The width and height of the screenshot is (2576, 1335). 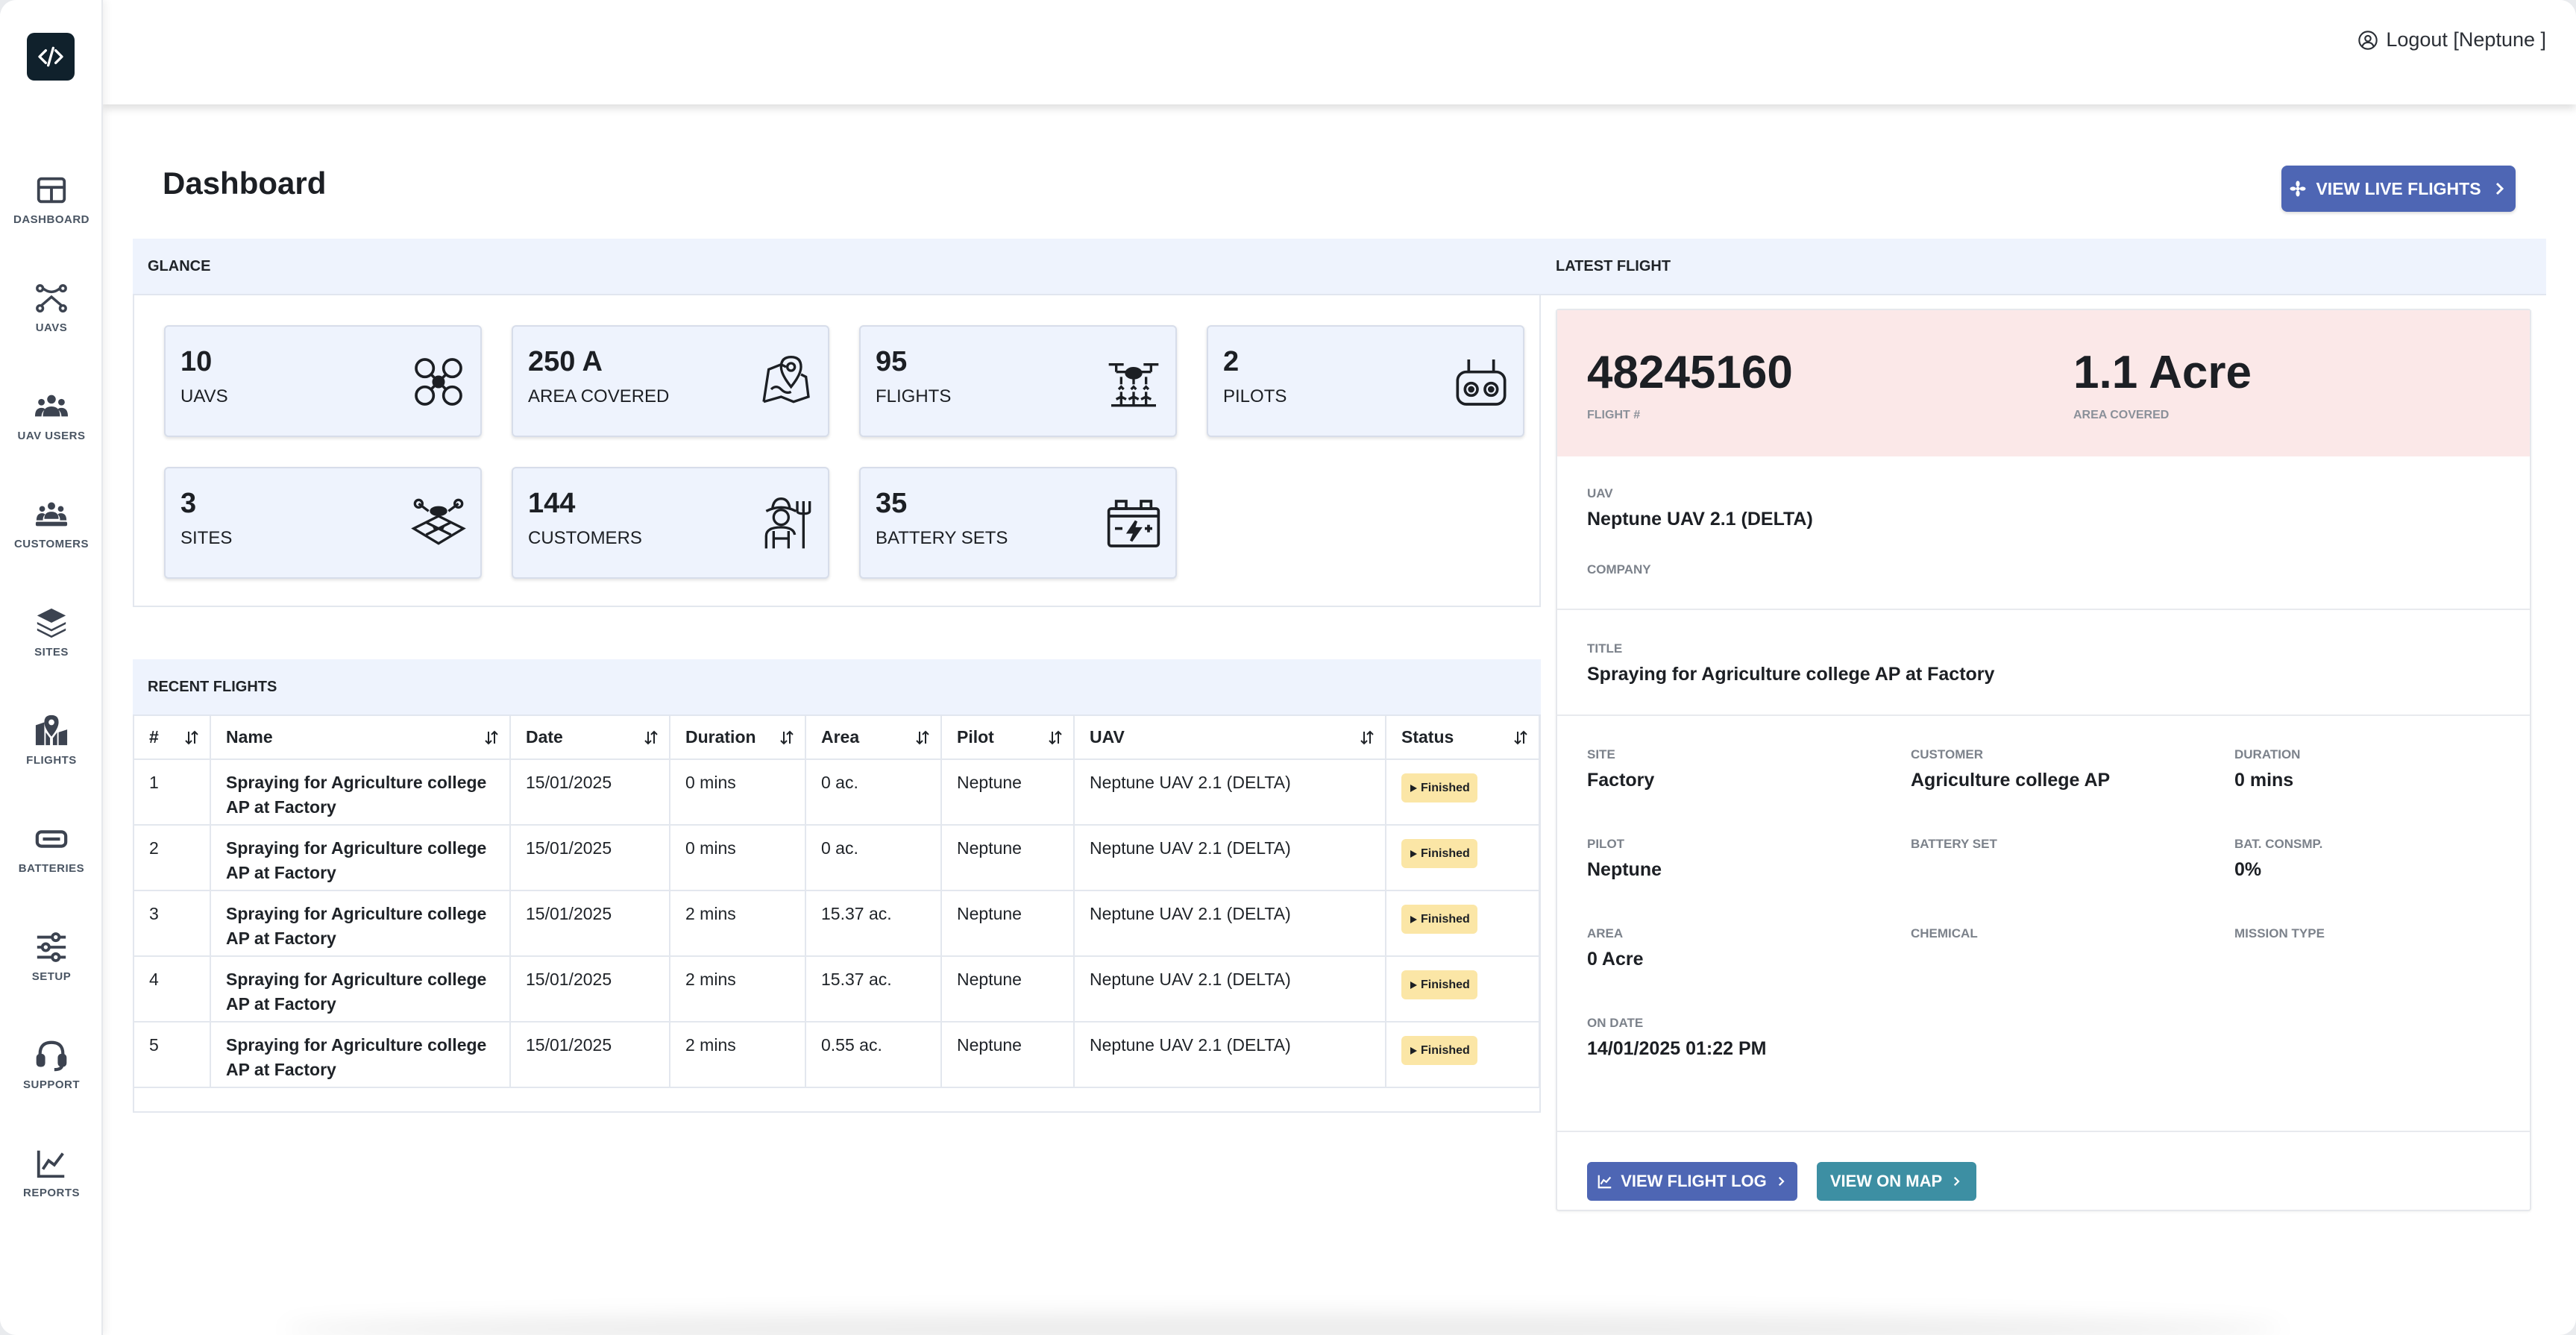 What do you see at coordinates (1446, 919) in the screenshot?
I see `status-badge-label: Finished` at bounding box center [1446, 919].